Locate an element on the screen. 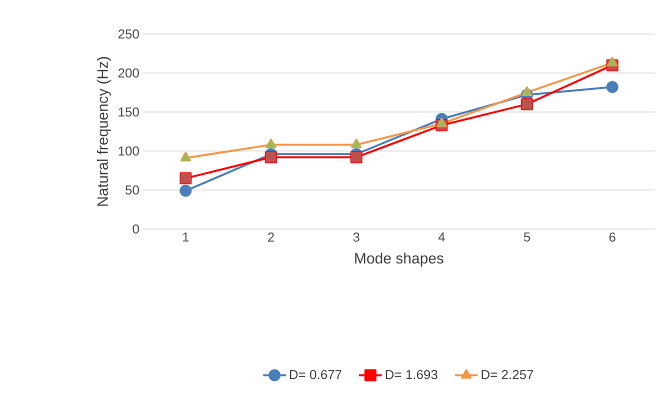  x-axis-title: Mode shapes is located at coordinates (399, 259).